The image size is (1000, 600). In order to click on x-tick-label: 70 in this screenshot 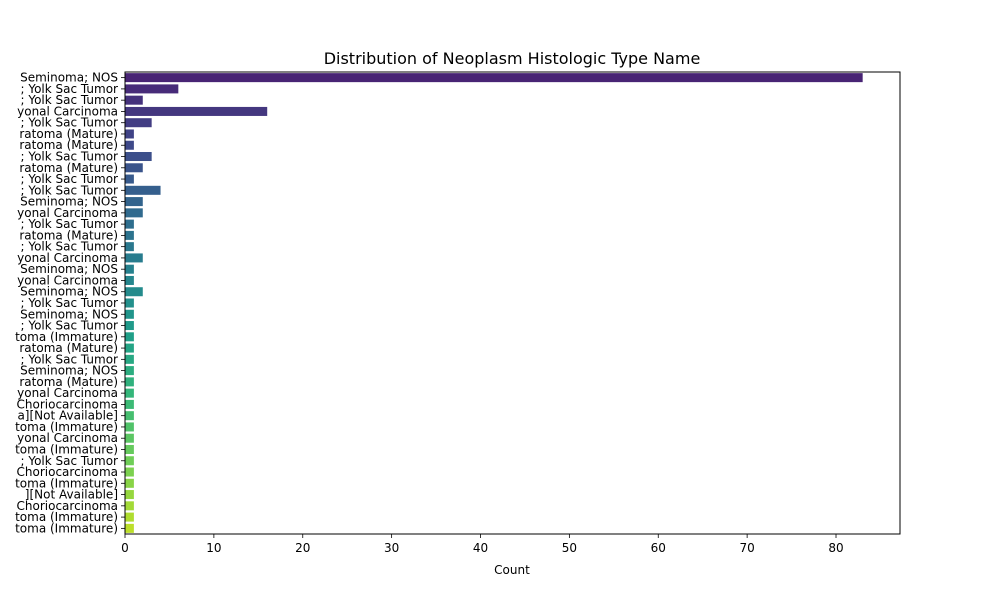, I will do `click(746, 548)`.